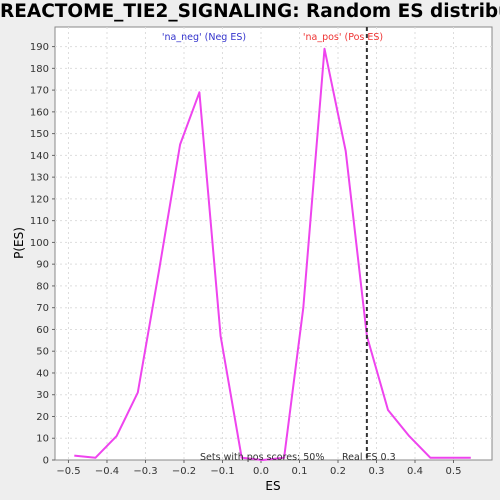 This screenshot has height=500, width=500. I want to click on y-tick-label: 0, so click(46, 461).